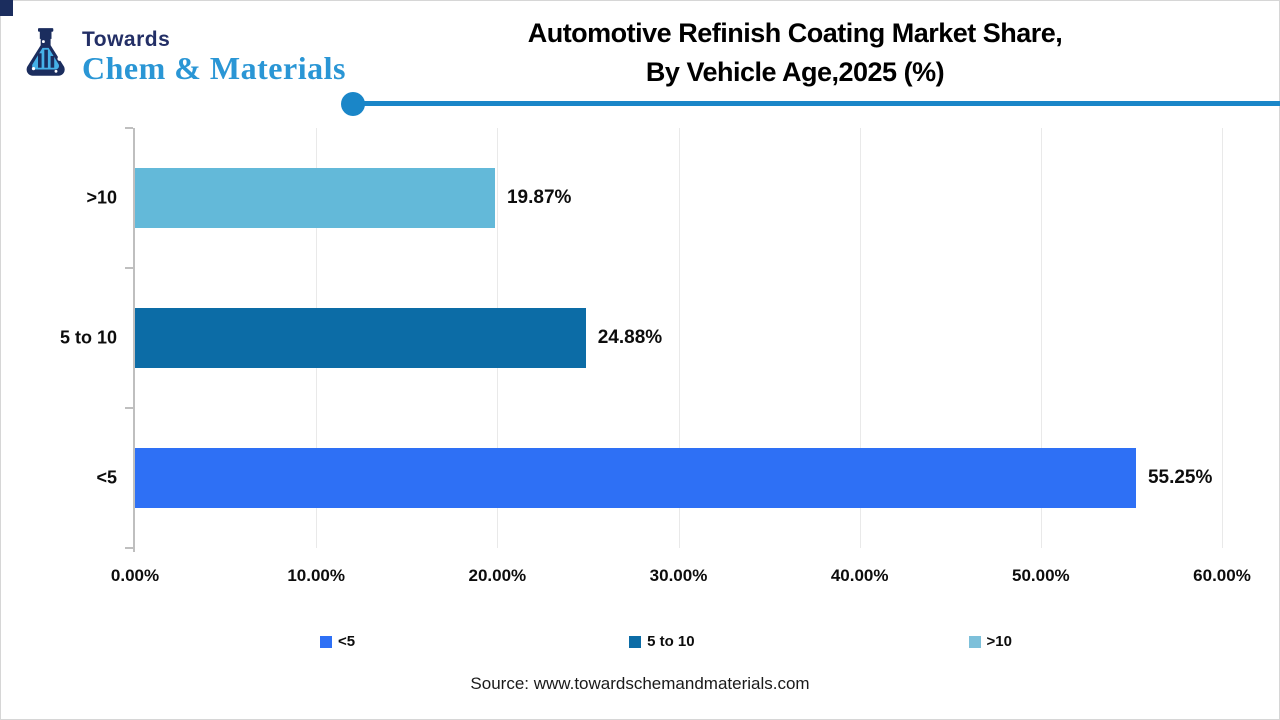 The width and height of the screenshot is (1280, 720). What do you see at coordinates (630, 337) in the screenshot?
I see `value-label: 24.88%` at bounding box center [630, 337].